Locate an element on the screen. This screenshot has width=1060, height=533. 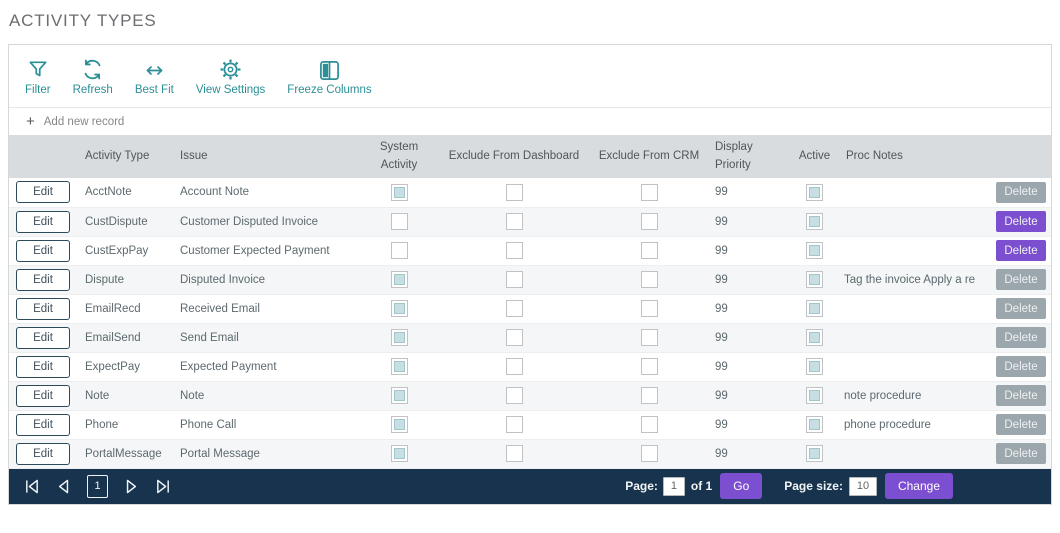
column-header-system-activity: System Activity is located at coordinates (399, 155).